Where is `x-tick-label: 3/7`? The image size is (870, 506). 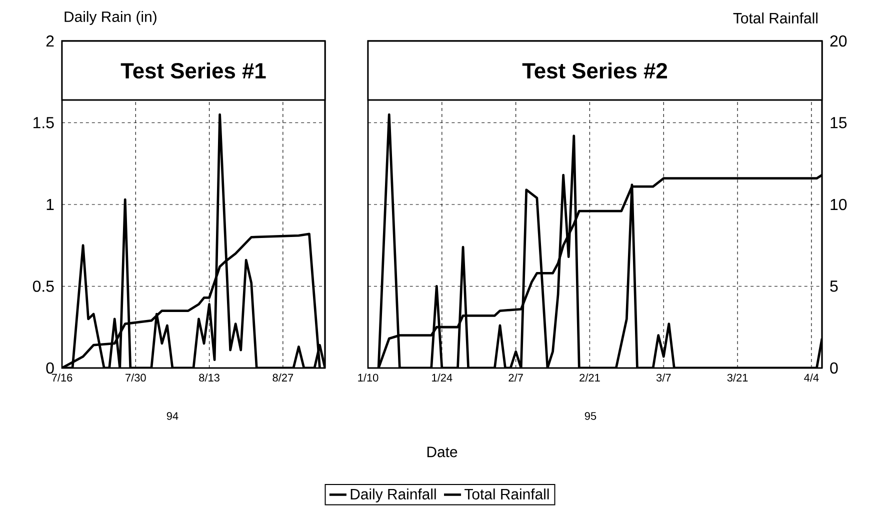 x-tick-label: 3/7 is located at coordinates (663, 378).